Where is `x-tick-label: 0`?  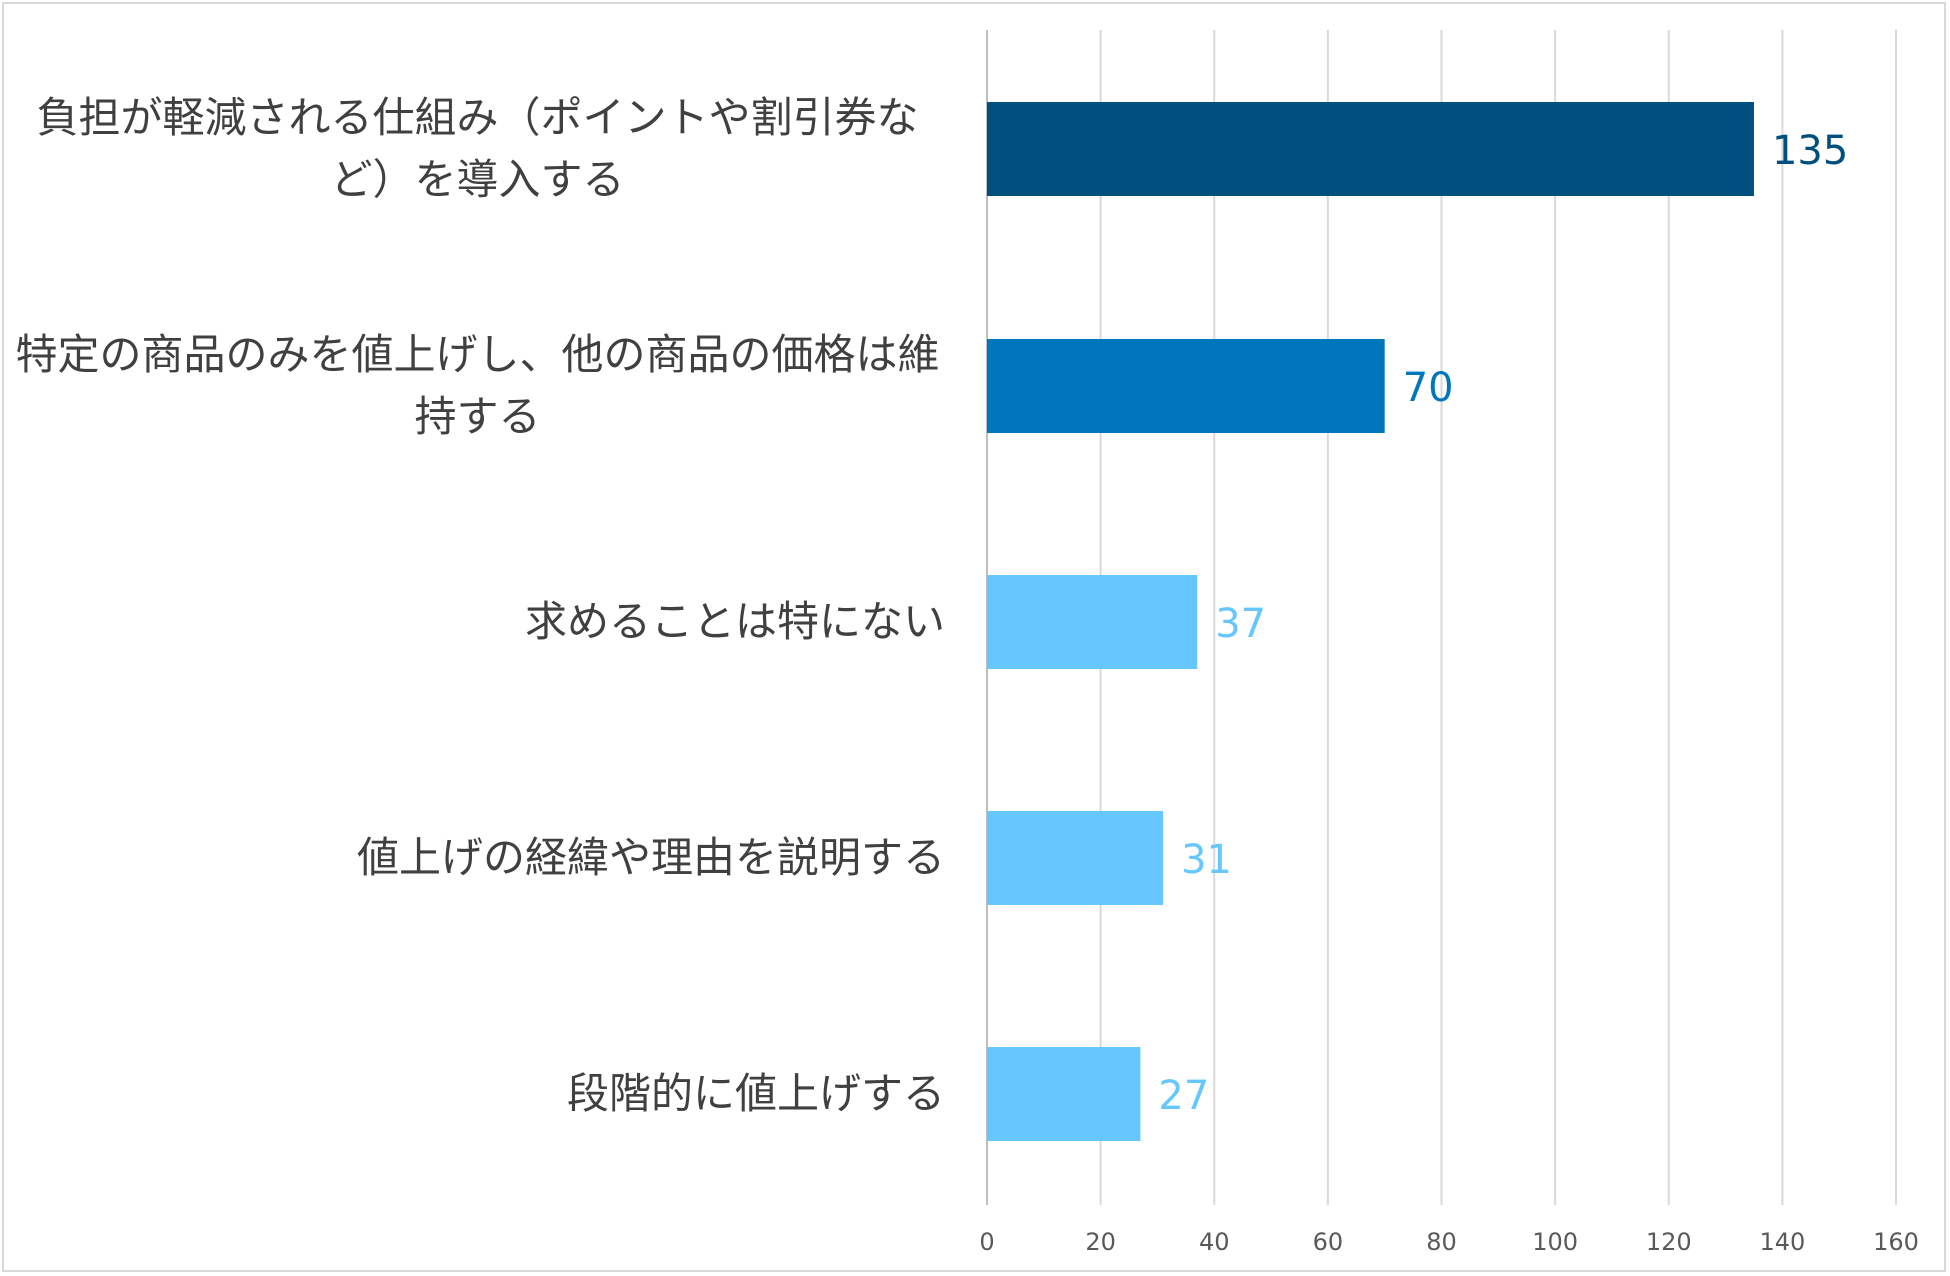 x-tick-label: 0 is located at coordinates (986, 1242).